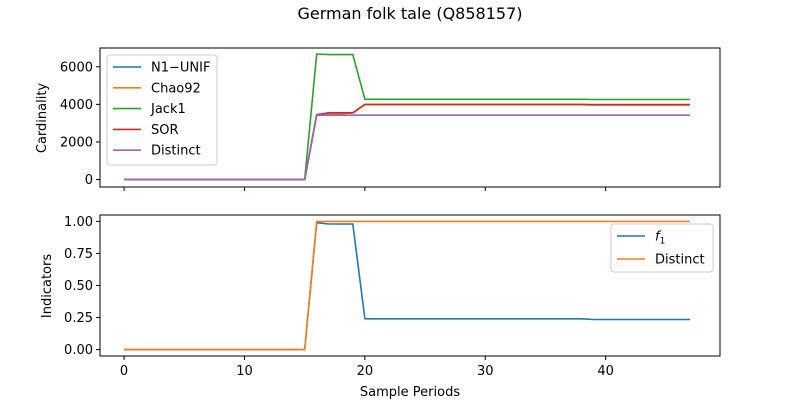 Image resolution: width=800 pixels, height=400 pixels. I want to click on cardinality-series-line-distinct, so click(407, 147).